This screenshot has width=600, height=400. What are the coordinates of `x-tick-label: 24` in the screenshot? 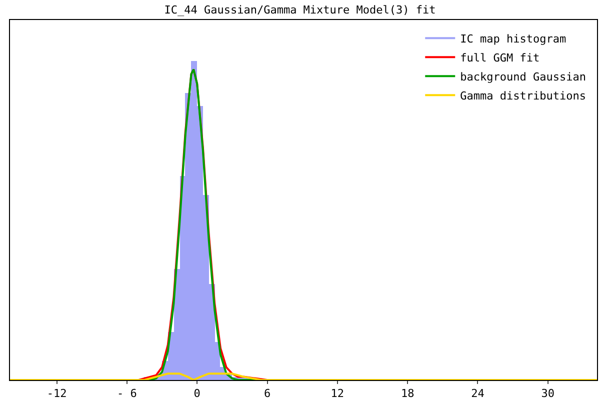 It's located at (478, 393).